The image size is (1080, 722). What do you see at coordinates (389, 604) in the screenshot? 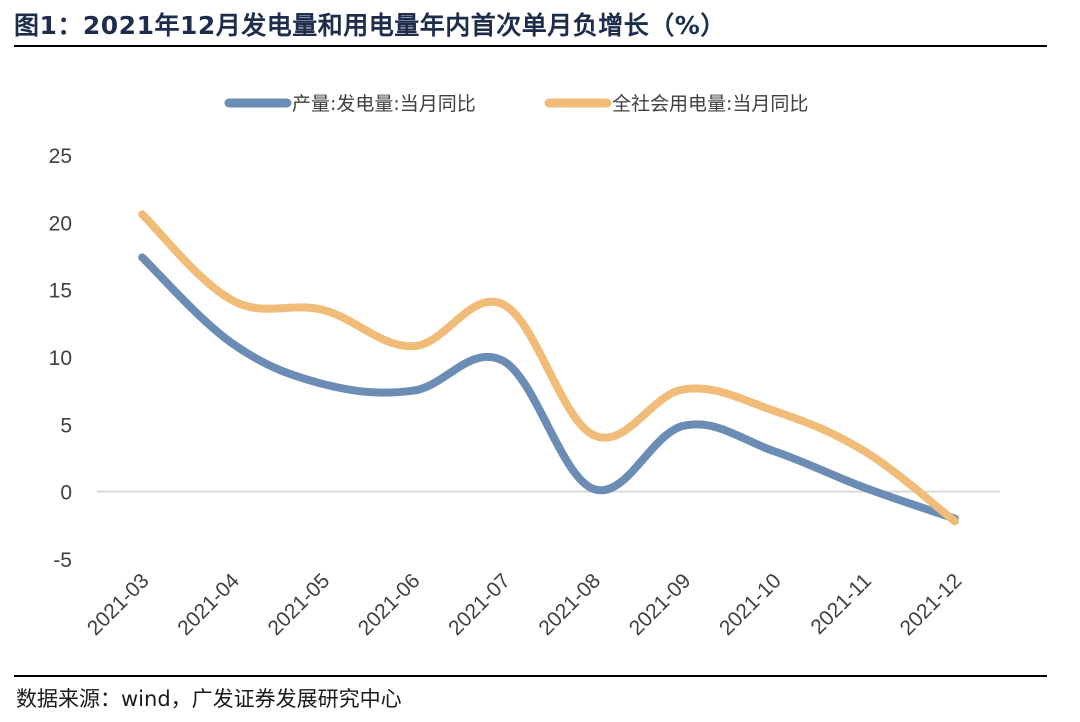
I see `x-tick-label: 2021-06` at bounding box center [389, 604].